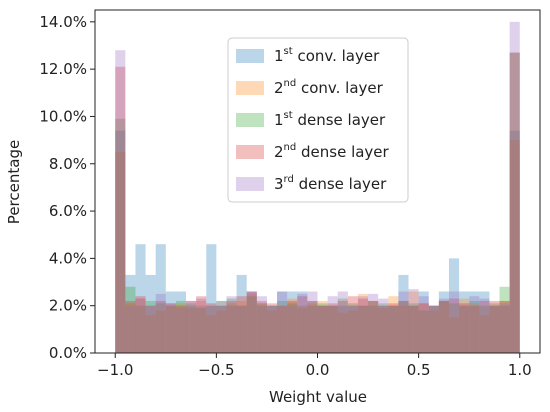  Describe the element at coordinates (68, 353) in the screenshot. I see `y-tick-label: 0.0%` at that location.